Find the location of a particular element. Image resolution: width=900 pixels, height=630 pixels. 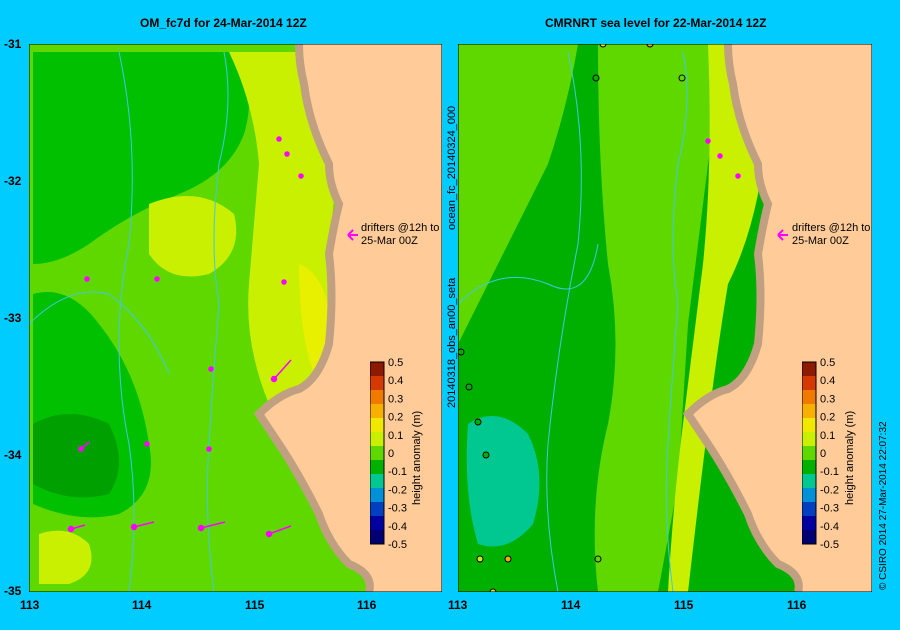

right-annotation: drifters @12h to 25-Mar 00Z is located at coordinates (831, 235).